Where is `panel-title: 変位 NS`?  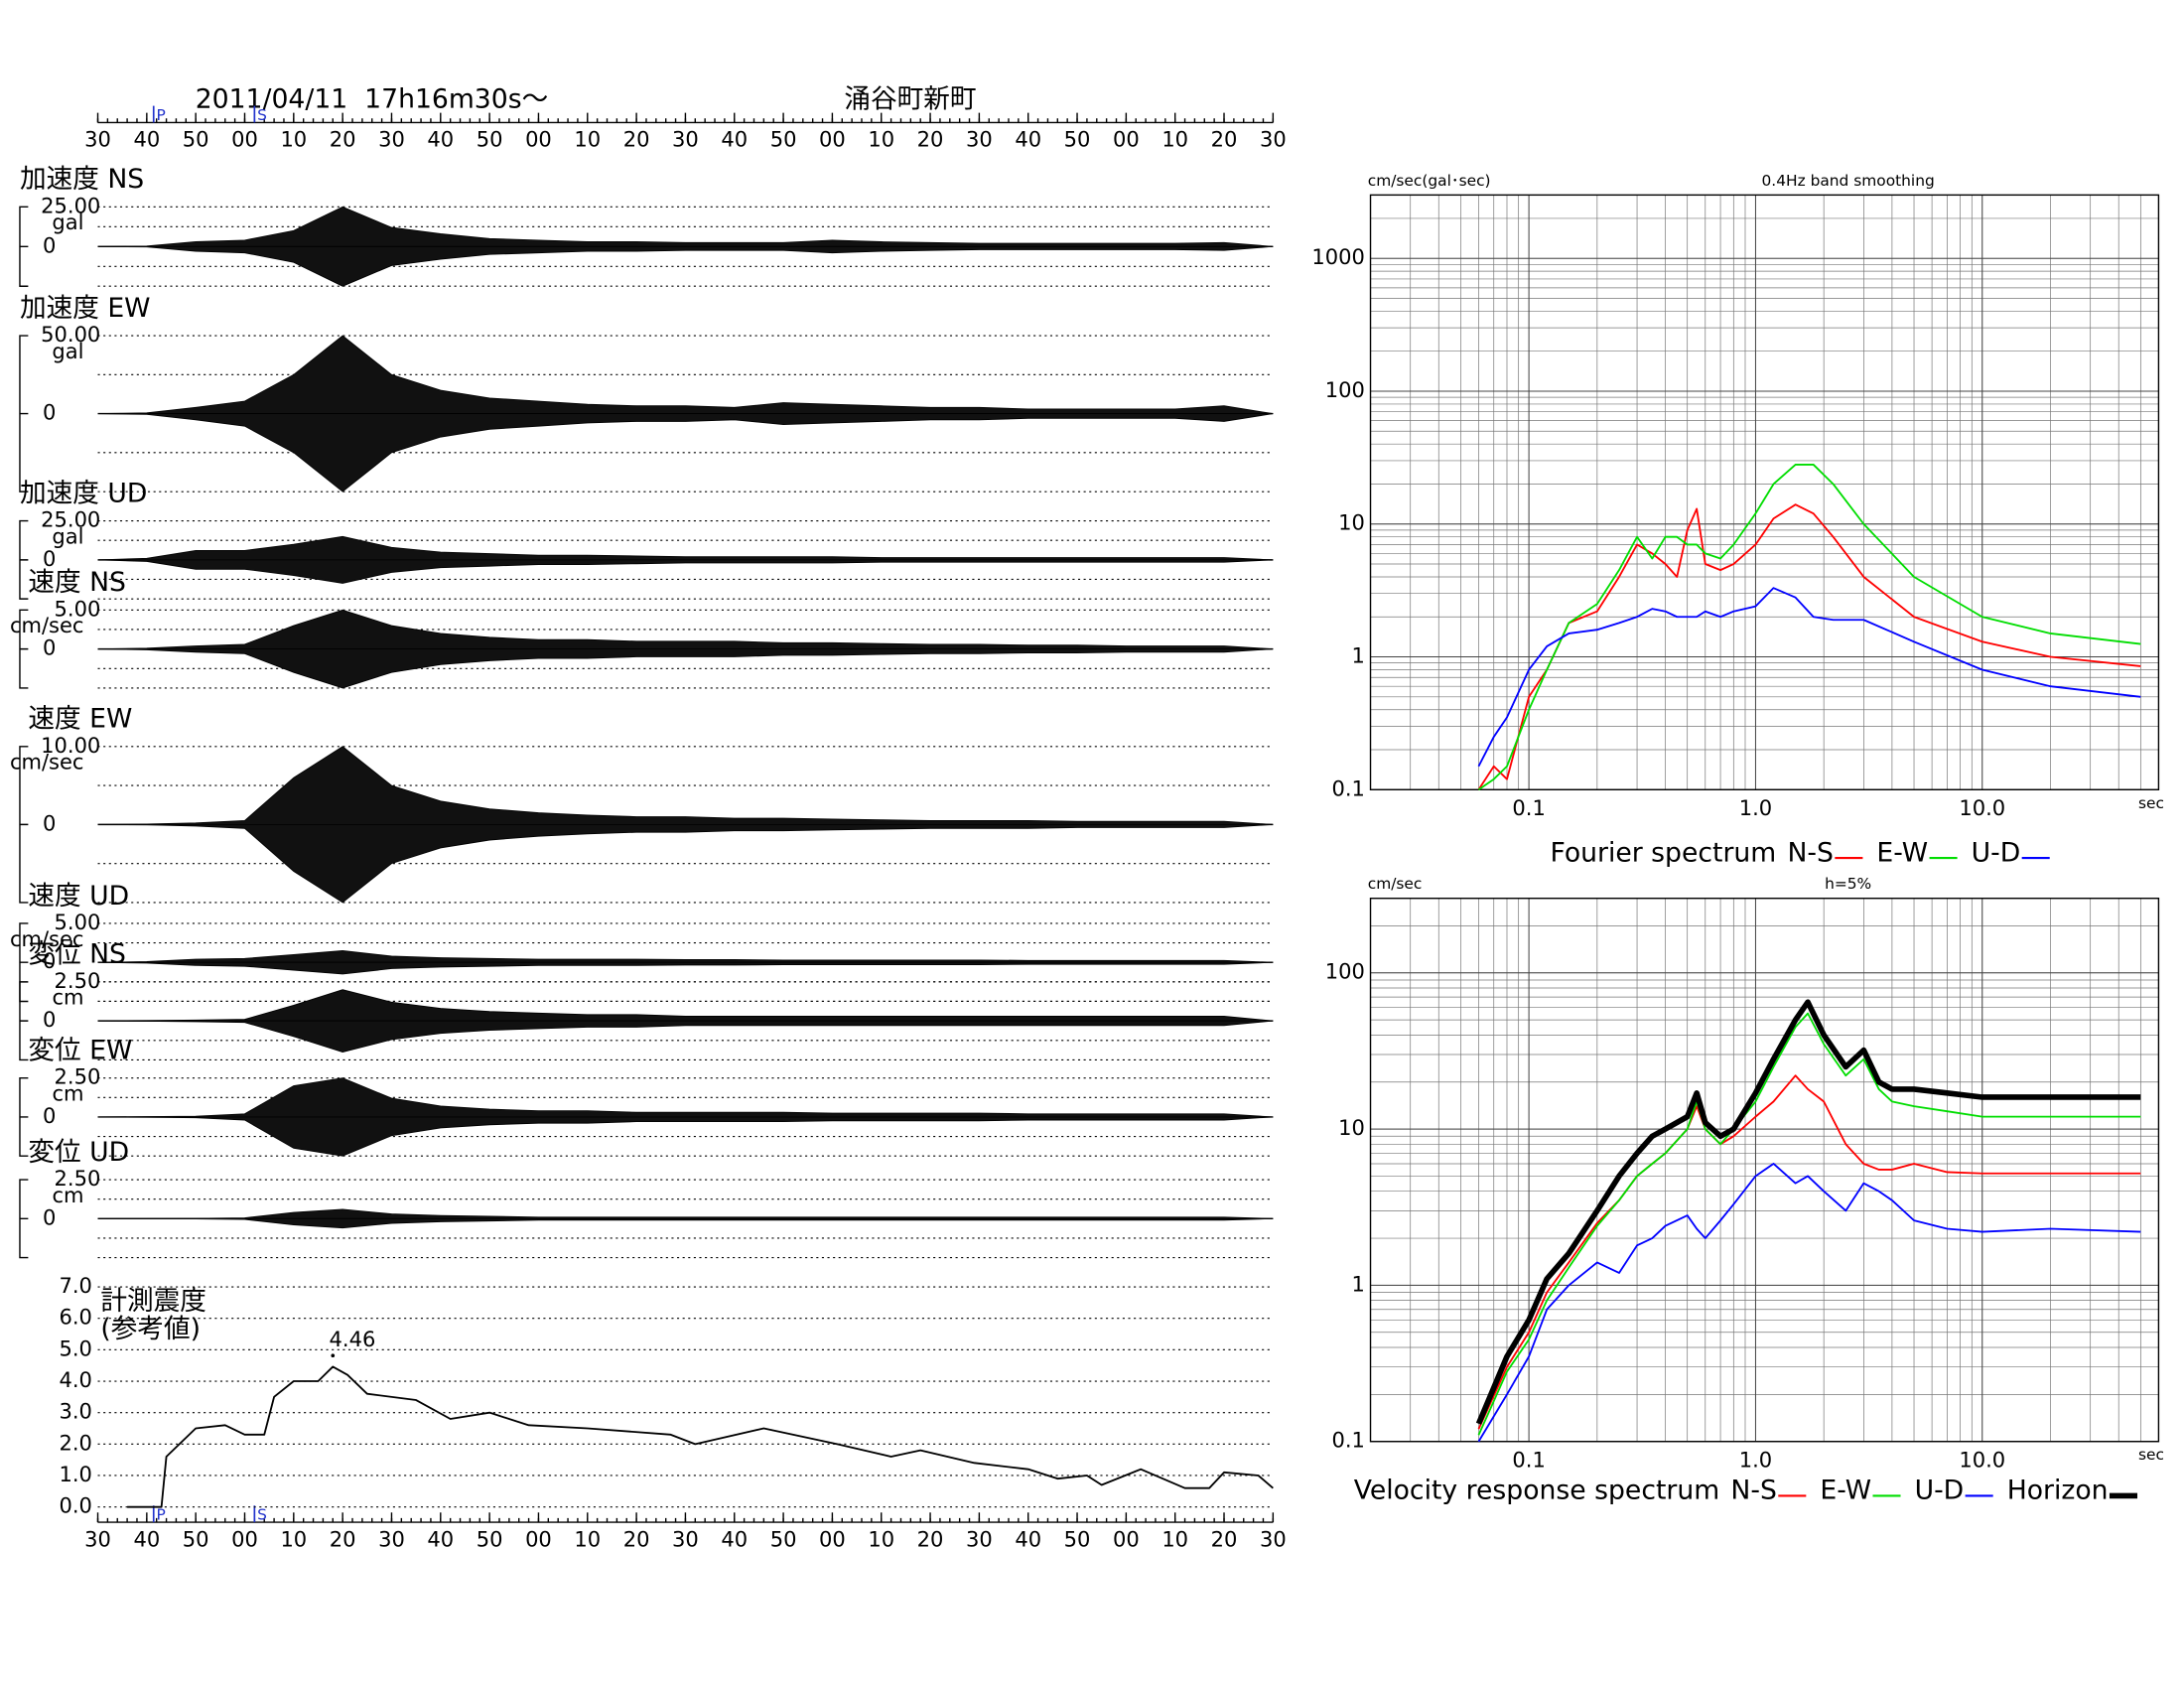 panel-title: 変位 NS is located at coordinates (77, 954).